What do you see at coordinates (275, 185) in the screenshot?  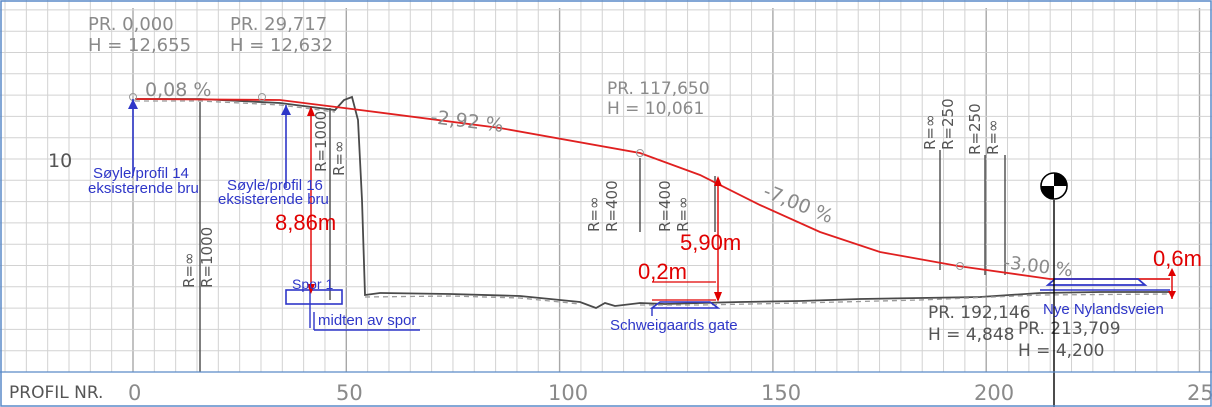 I see `soyle16-line1: Søyle/profil 16` at bounding box center [275, 185].